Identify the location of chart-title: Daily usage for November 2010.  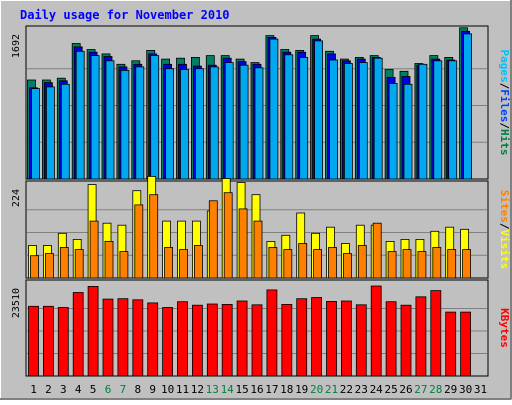
(125, 15).